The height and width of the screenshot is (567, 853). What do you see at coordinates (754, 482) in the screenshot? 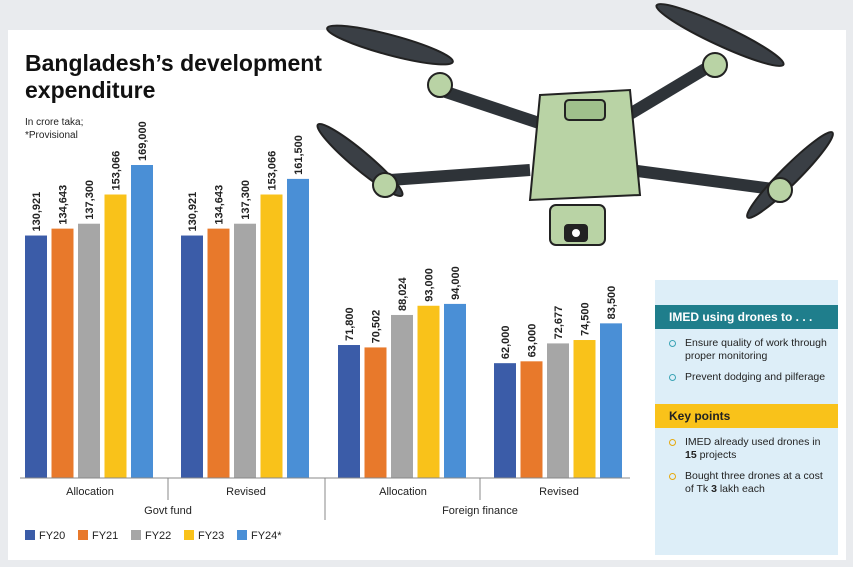
I see `text: Bought three drones at a cost of Tk` at bounding box center [754, 482].